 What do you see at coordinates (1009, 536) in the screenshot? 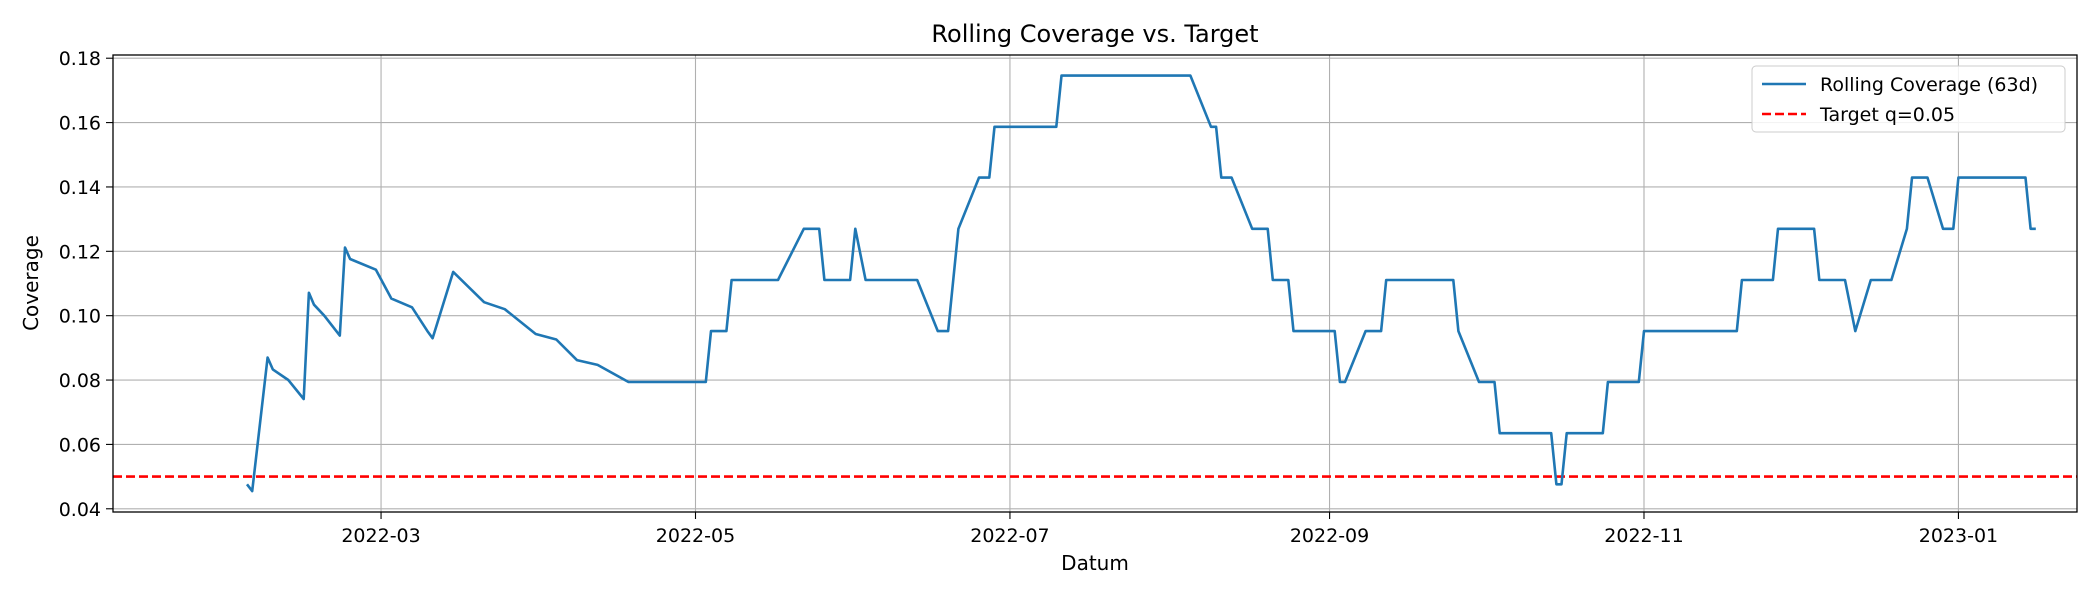
I see `x-tick-label: 2022-07` at bounding box center [1009, 536].